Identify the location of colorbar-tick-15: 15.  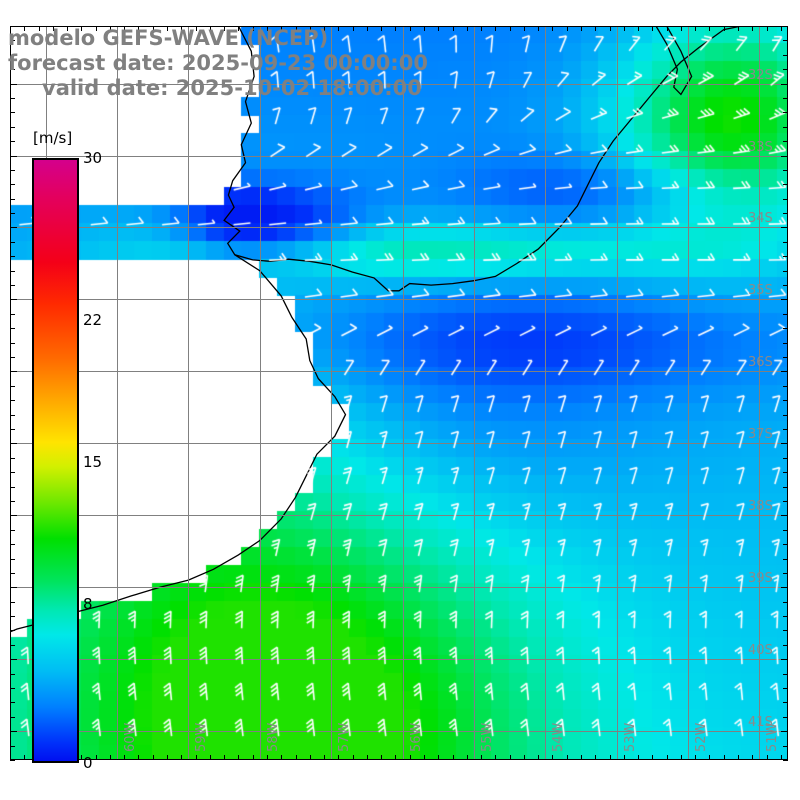
(93, 462).